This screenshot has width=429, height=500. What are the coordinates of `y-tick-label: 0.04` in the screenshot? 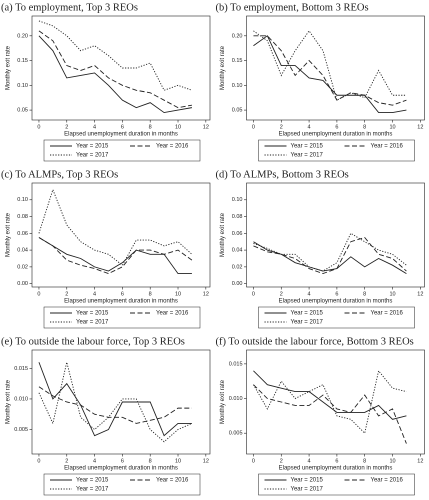 It's located at (22, 251).